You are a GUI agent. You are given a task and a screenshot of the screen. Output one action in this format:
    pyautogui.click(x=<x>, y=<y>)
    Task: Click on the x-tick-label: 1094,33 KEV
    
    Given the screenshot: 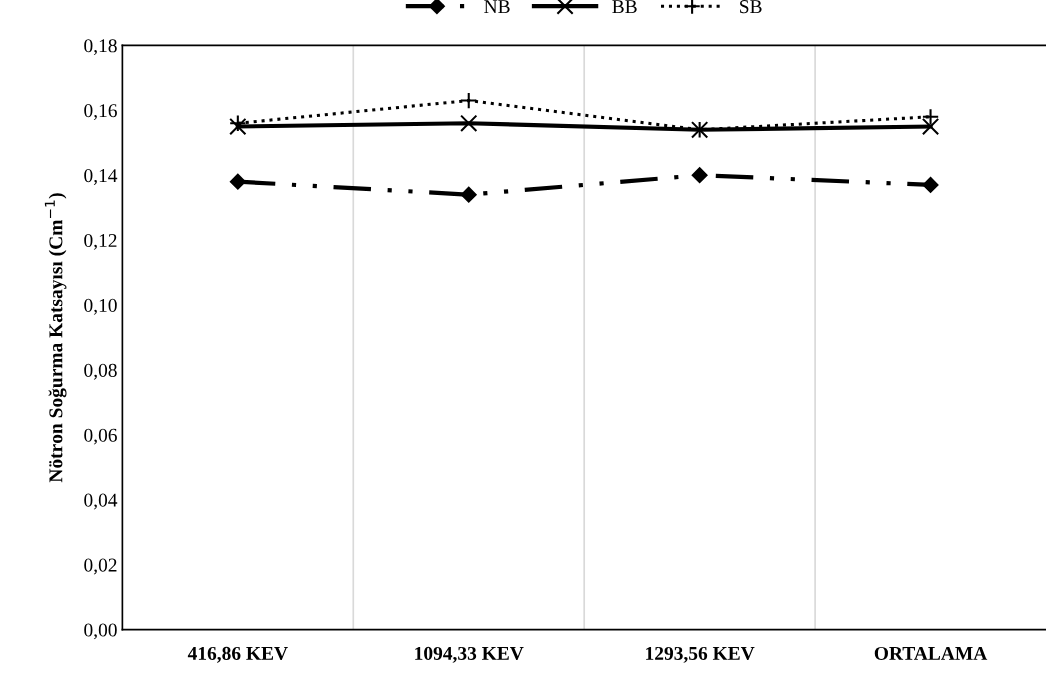 What is the action you would take?
    pyautogui.click(x=469, y=654)
    